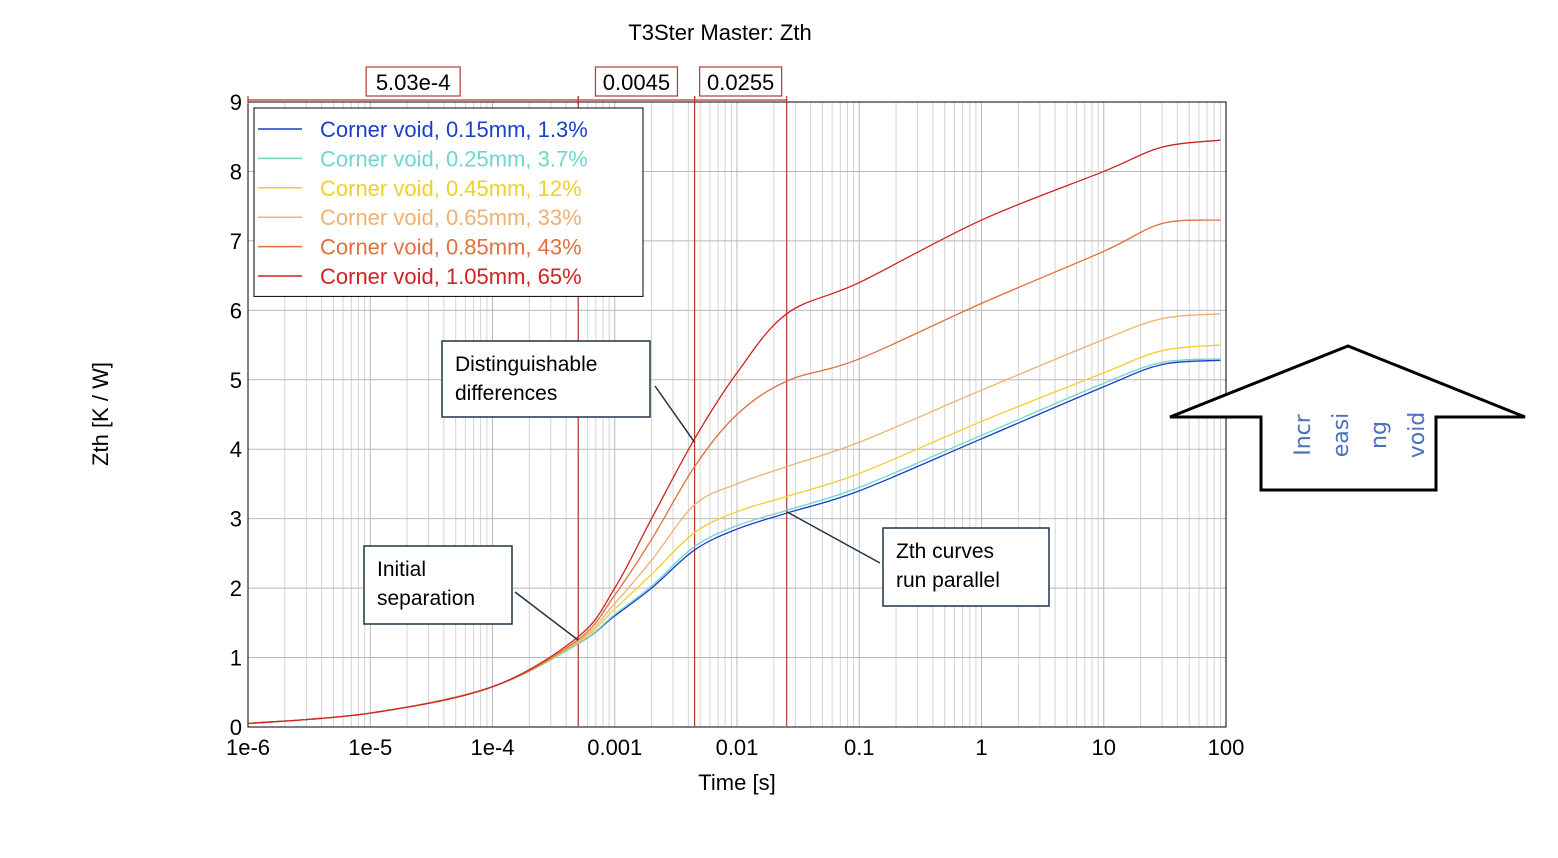  Describe the element at coordinates (737, 747) in the screenshot. I see `x-tick-label: 0.01` at that location.